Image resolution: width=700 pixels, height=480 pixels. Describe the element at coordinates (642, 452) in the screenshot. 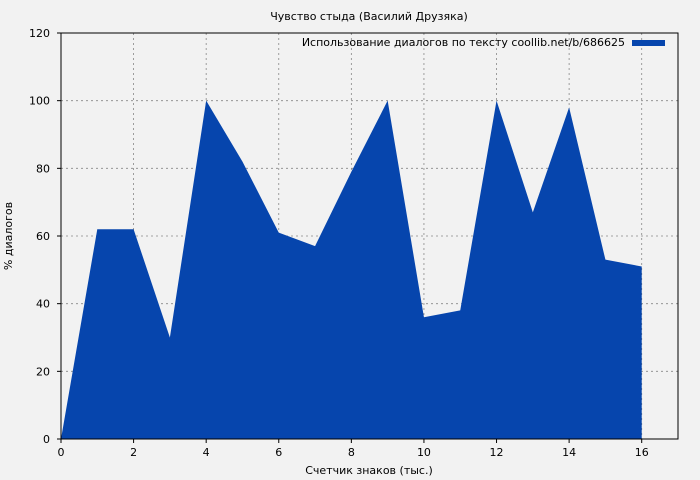

I see `x-tick-label: 16` at that location.